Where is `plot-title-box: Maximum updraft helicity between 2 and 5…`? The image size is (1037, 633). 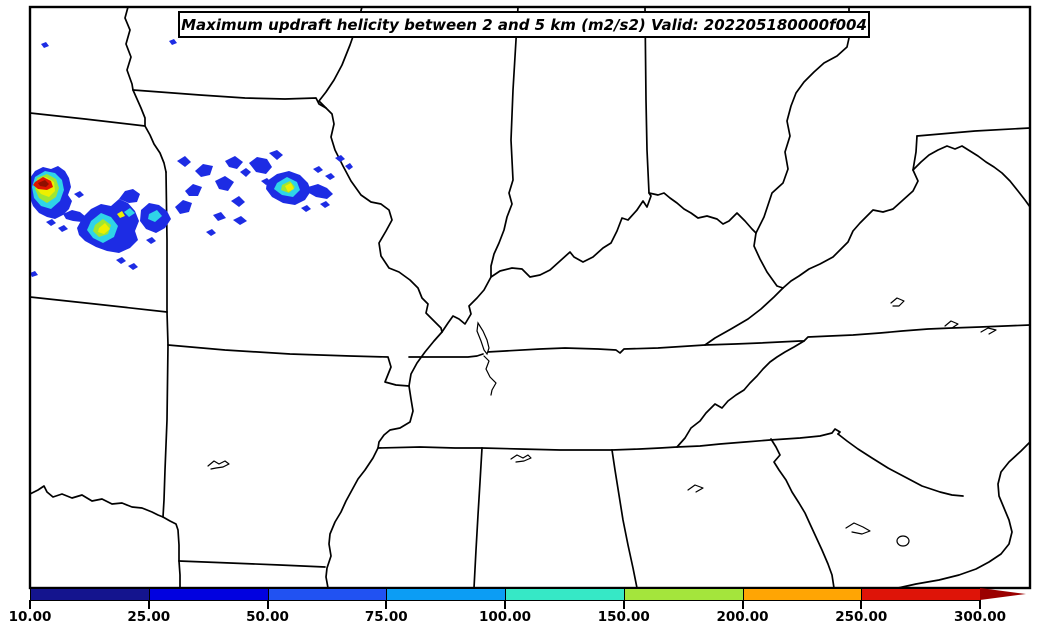 plot-title-box: Maximum updraft helicity between 2 and 5… is located at coordinates (524, 24).